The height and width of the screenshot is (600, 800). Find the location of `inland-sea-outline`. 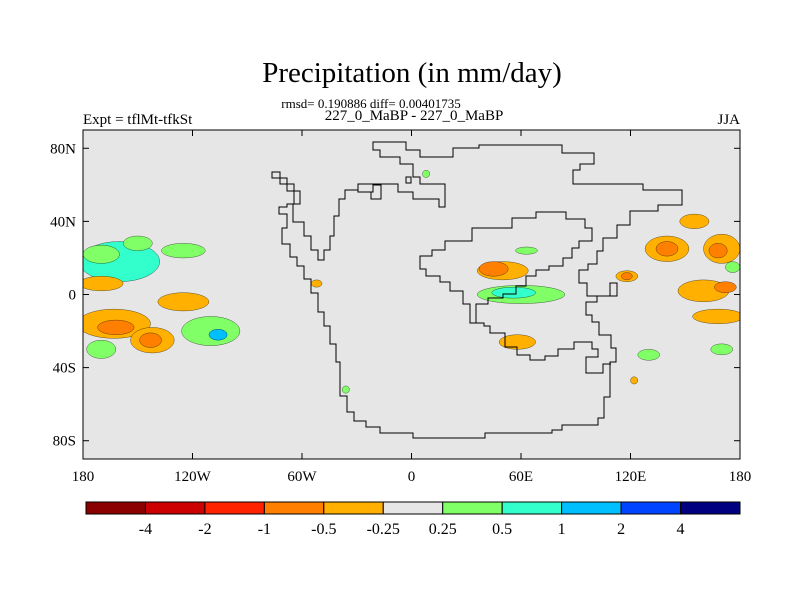

inland-sea-outline is located at coordinates (447, 282).